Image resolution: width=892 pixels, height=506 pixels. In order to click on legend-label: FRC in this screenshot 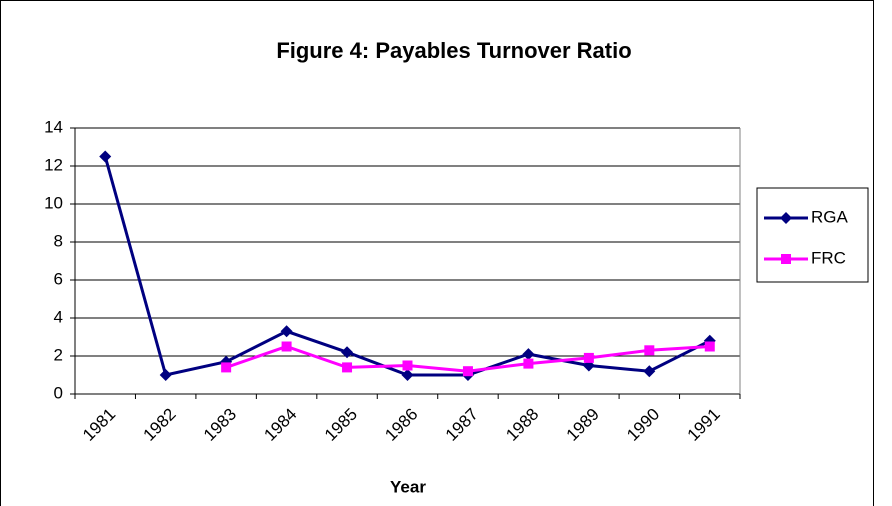, I will do `click(828, 257)`.